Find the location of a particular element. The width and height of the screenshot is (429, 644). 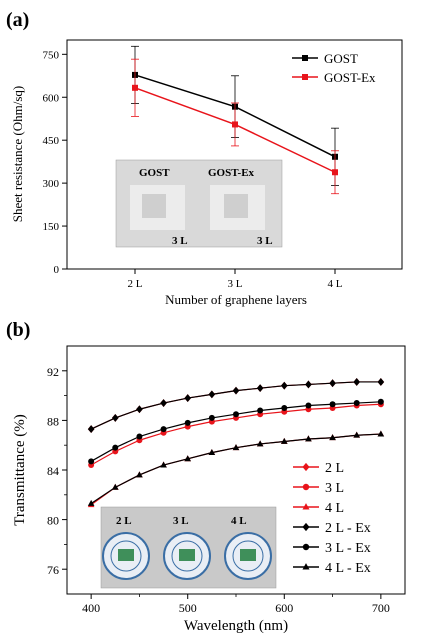

legend-label: 2 L is located at coordinates (334, 468).